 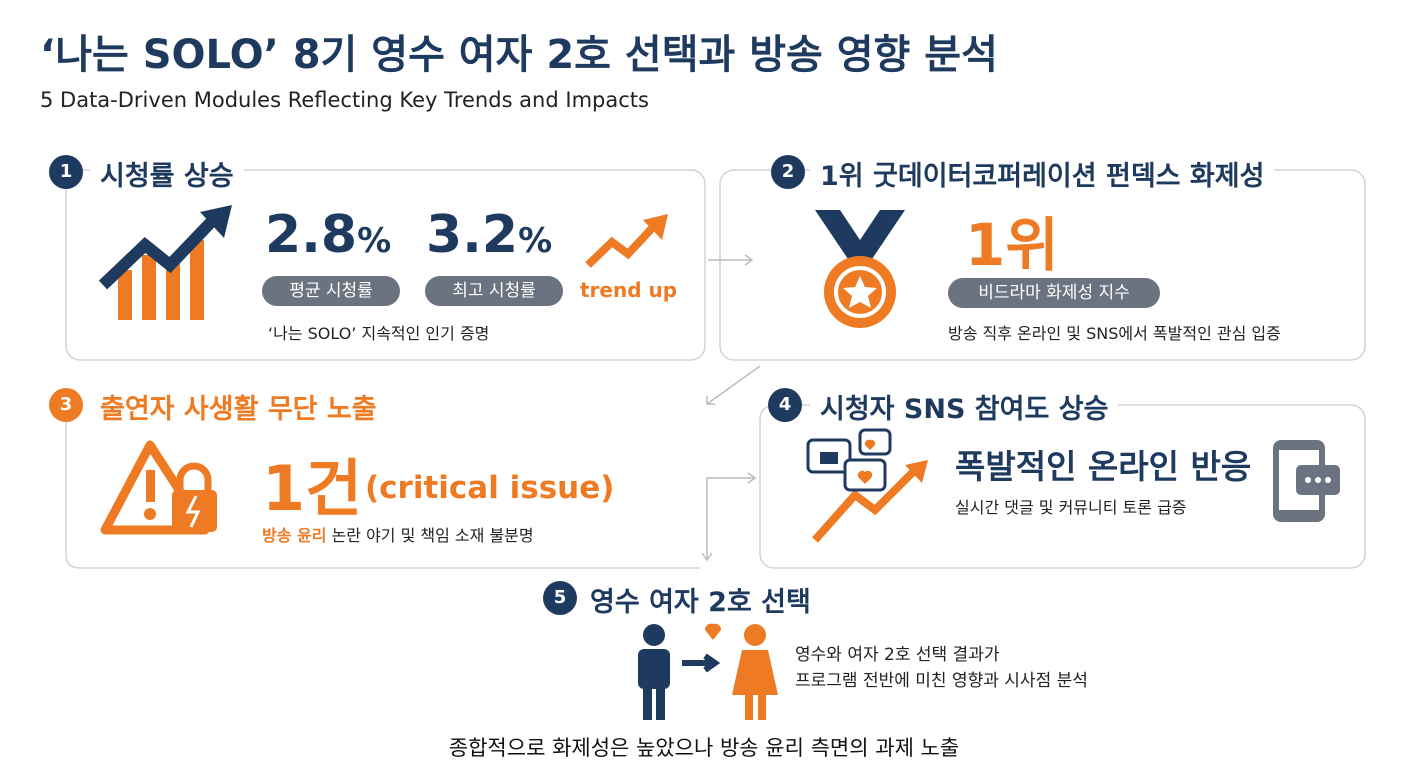 I want to click on module-title: 출연자 사생활 무단 노출, so click(x=238, y=406).